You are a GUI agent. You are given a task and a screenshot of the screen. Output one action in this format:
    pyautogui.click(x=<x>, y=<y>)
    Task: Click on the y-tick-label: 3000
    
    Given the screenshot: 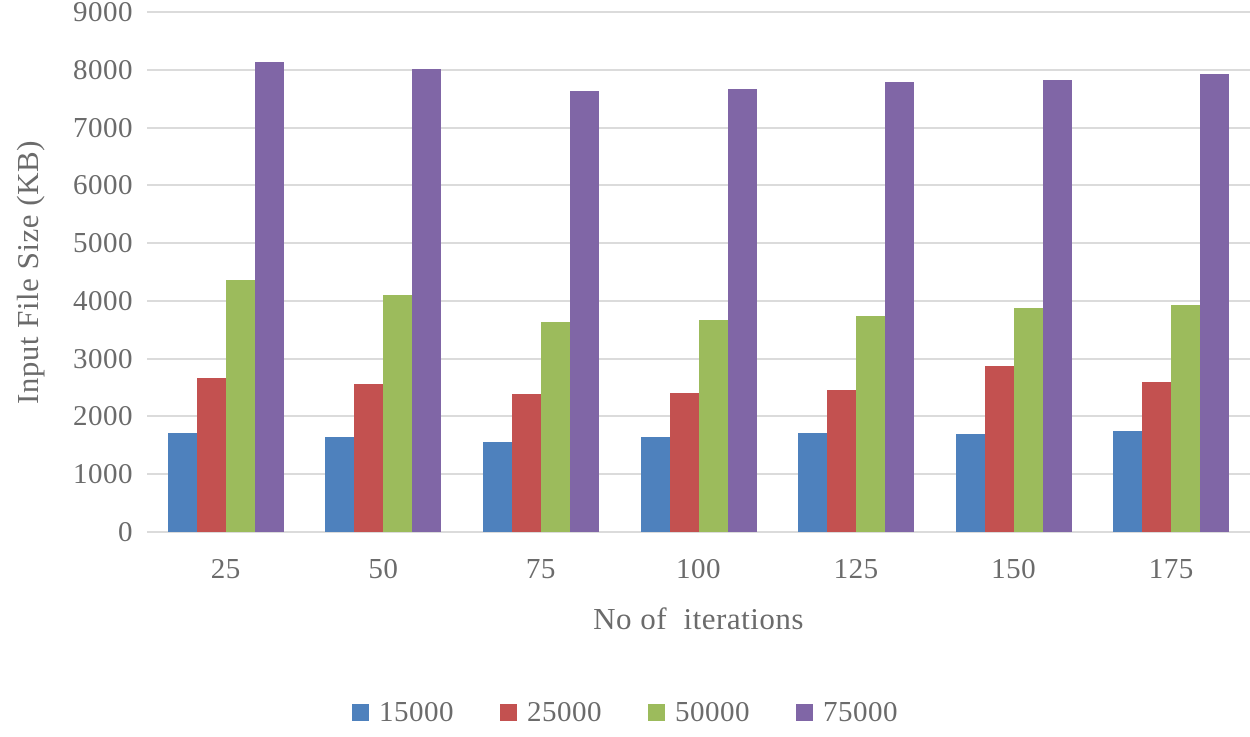 What is the action you would take?
    pyautogui.click(x=103, y=358)
    